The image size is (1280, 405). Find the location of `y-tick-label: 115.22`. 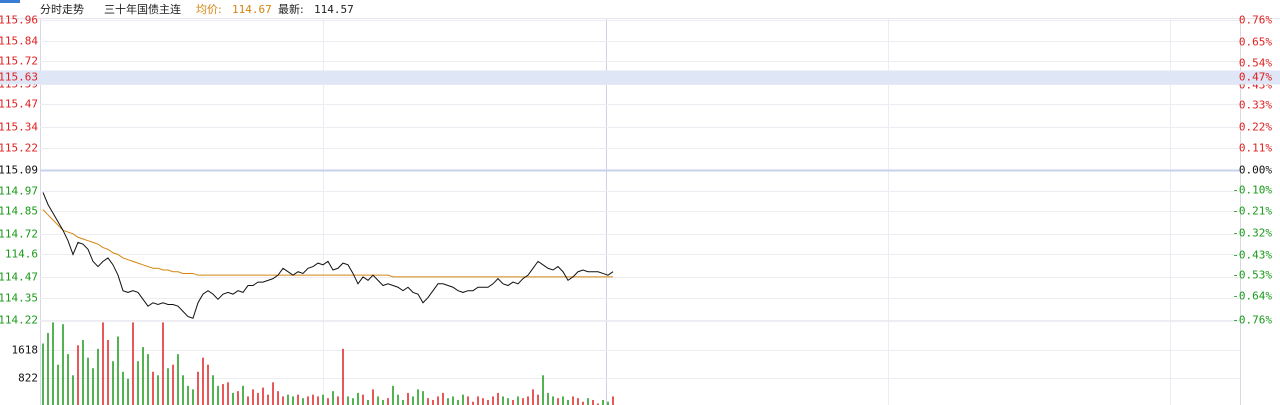

y-tick-label: 115.22 is located at coordinates (19, 148).